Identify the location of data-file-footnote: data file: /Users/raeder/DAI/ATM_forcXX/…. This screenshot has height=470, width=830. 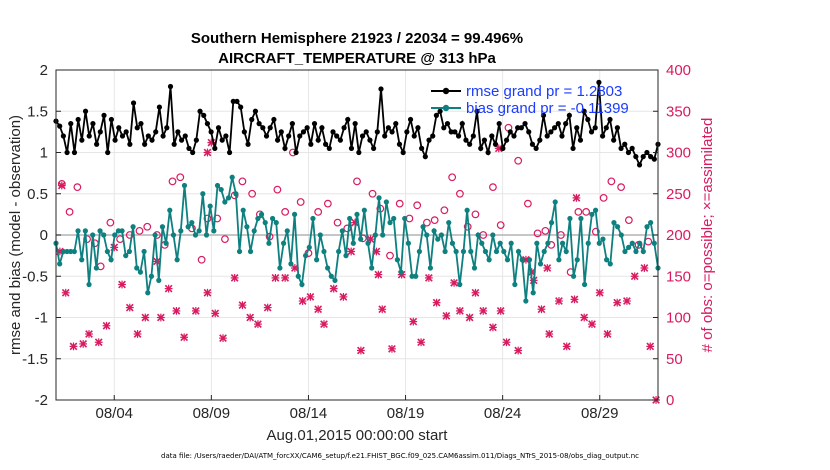
(400, 456).